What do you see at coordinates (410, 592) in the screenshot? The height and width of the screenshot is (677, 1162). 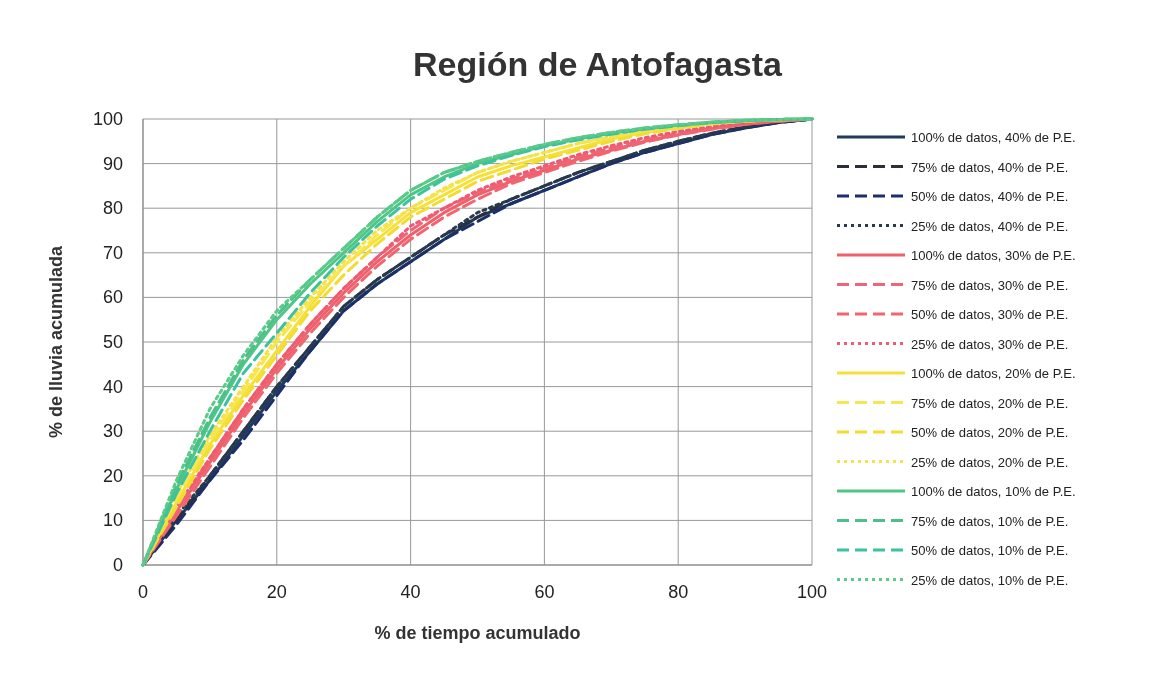 I see `x-tick-label: 40` at bounding box center [410, 592].